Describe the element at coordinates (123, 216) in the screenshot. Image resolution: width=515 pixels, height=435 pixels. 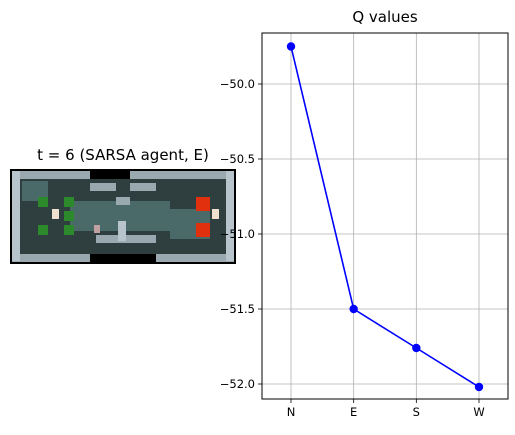
I see `game-frame-image` at that location.